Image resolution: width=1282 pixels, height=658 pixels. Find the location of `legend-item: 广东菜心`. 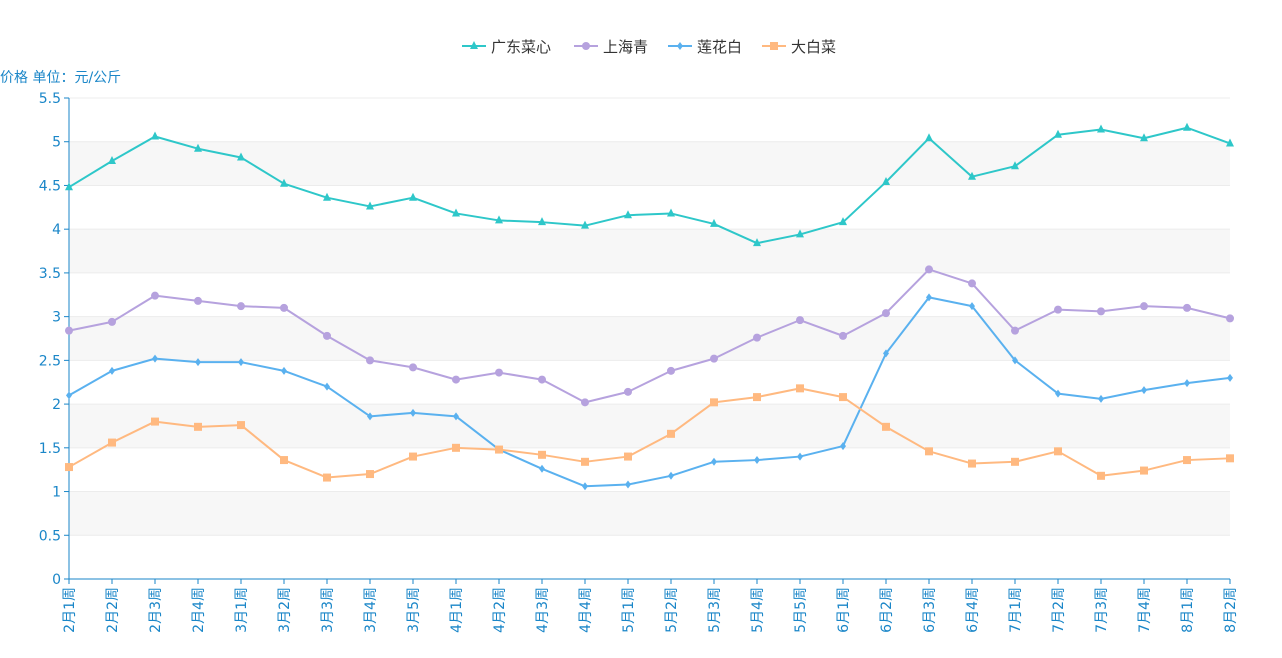

legend-item: 广东菜心 is located at coordinates (506, 47).